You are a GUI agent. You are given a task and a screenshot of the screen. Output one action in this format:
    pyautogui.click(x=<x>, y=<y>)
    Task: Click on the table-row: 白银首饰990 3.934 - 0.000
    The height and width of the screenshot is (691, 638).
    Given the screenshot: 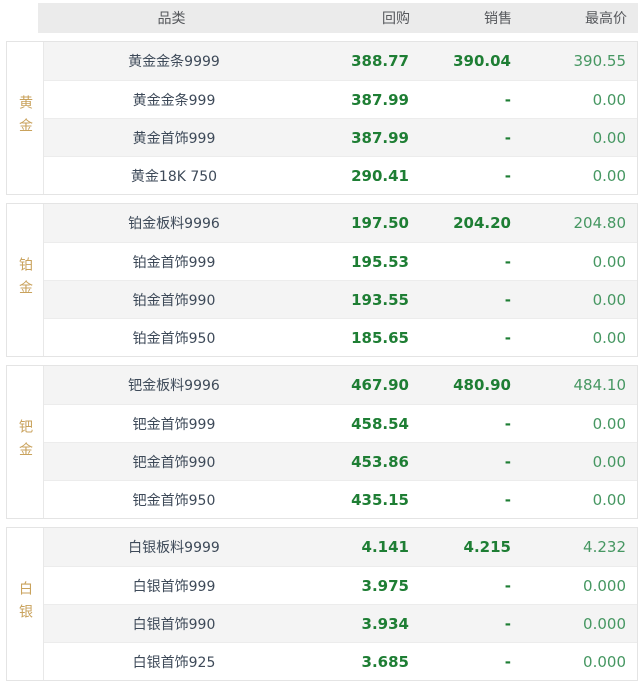 What is the action you would take?
    pyautogui.click(x=340, y=623)
    